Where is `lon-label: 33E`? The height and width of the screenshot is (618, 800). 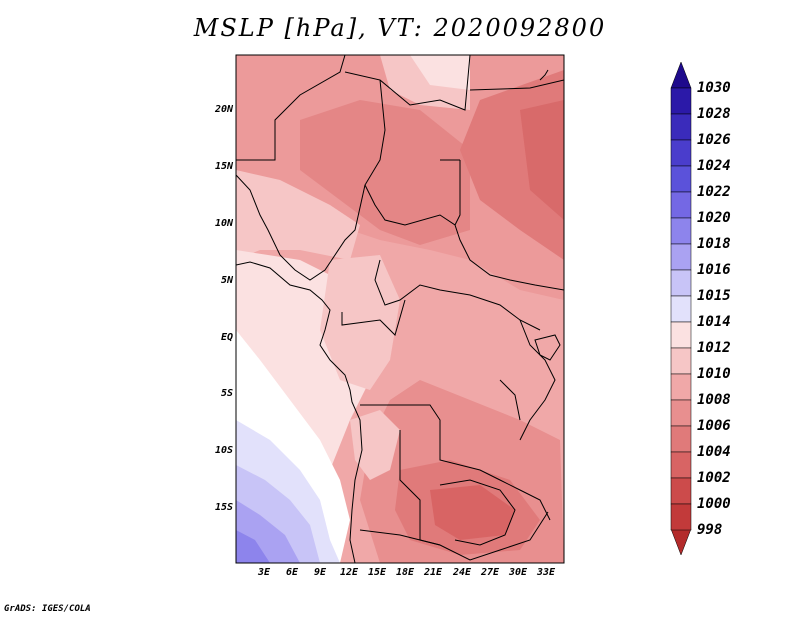 lon-label: 33E is located at coordinates (546, 572).